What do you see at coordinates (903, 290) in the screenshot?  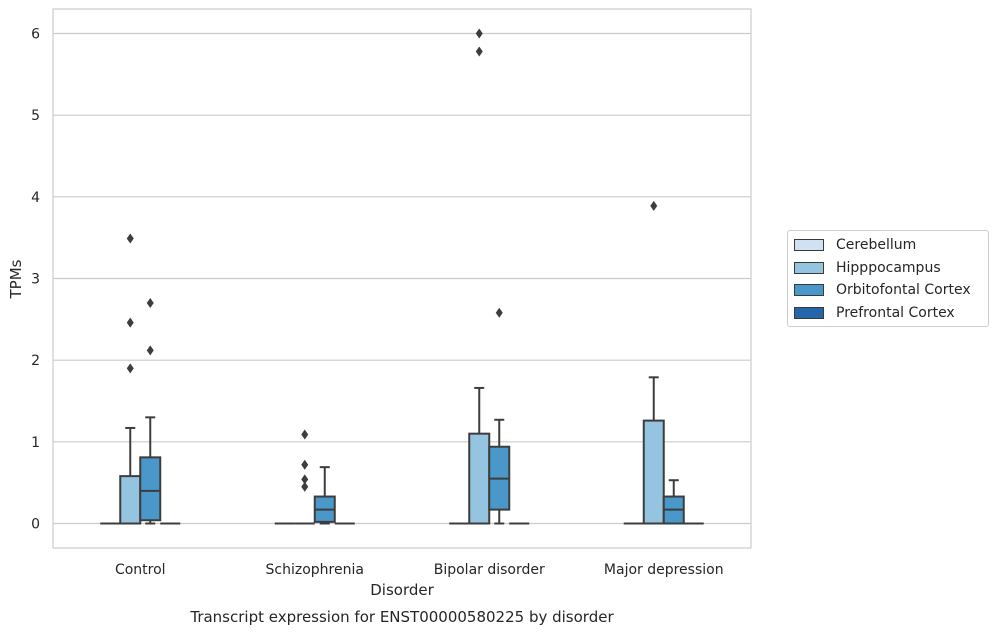 I see `legend-label-orbitofrontal: Orbitofontal Cortex` at bounding box center [903, 290].